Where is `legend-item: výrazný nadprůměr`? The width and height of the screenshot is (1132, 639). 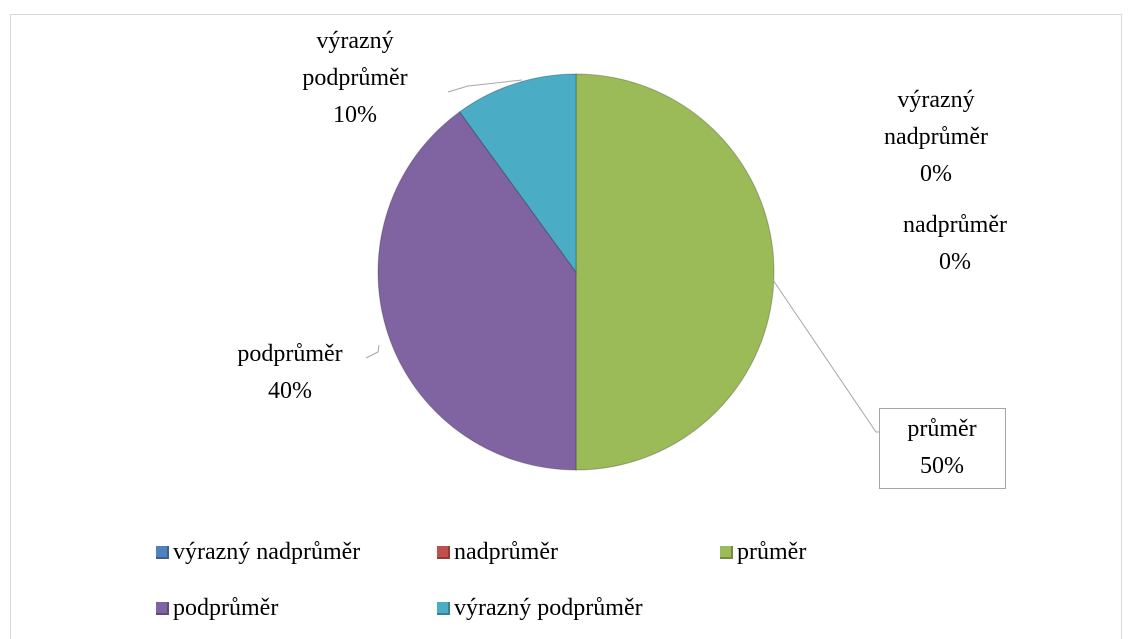
legend-item: výrazný nadprůměr is located at coordinates (258, 552).